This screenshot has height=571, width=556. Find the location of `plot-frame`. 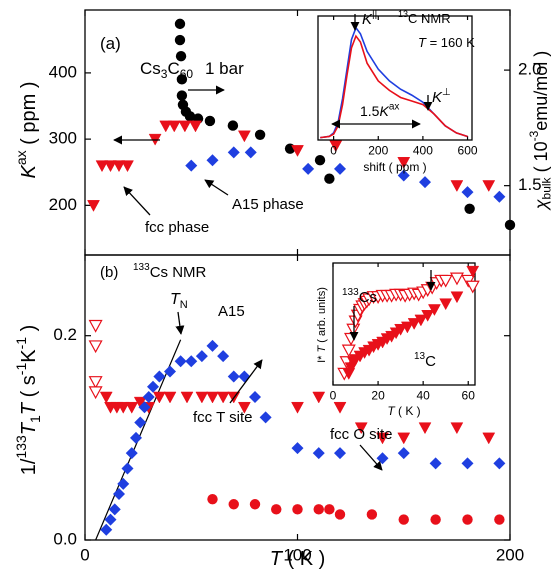

plot-frame is located at coordinates (395, 78).